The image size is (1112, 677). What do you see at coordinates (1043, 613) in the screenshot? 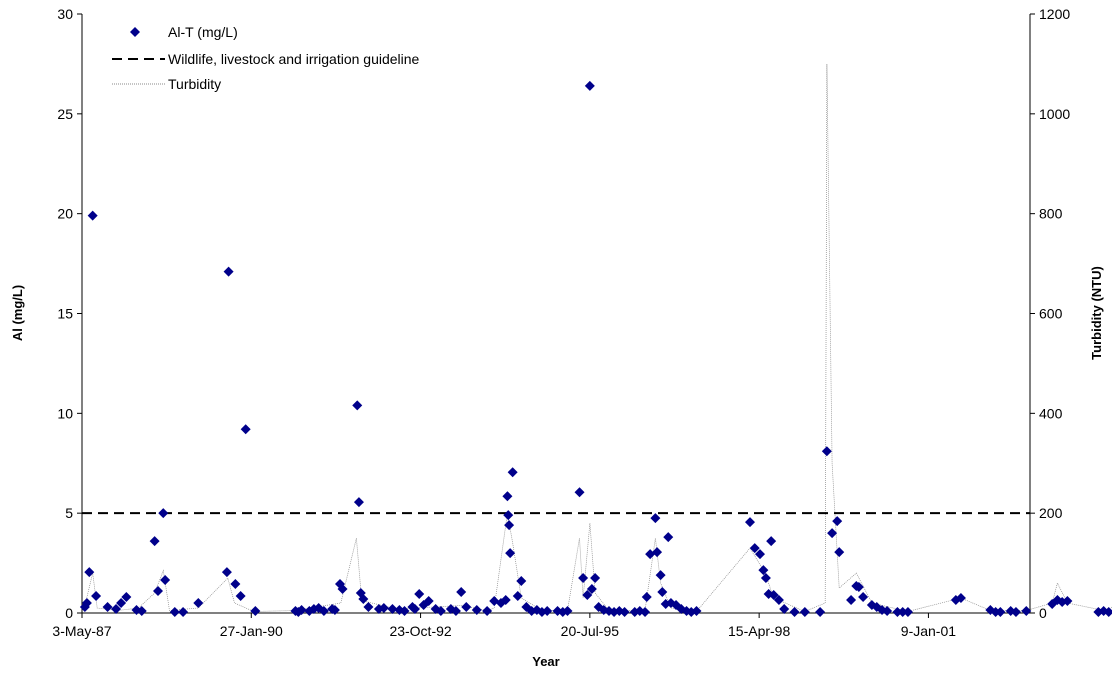
I see `y2-tick-label: 0` at bounding box center [1043, 613].